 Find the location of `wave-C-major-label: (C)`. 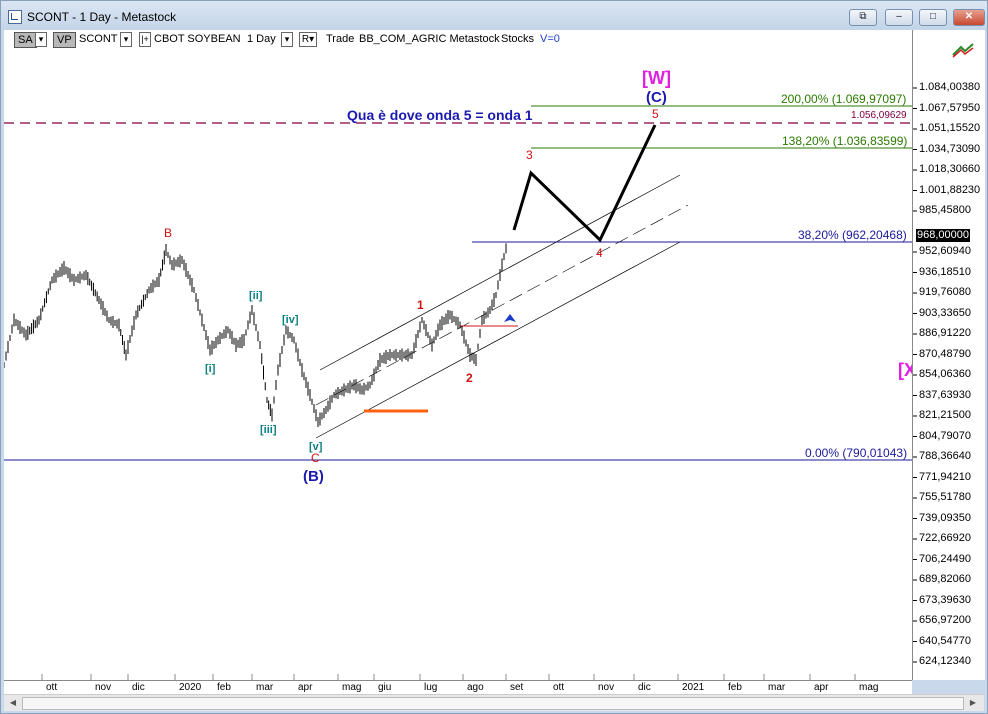

wave-C-major-label: (C) is located at coordinates (656, 97).